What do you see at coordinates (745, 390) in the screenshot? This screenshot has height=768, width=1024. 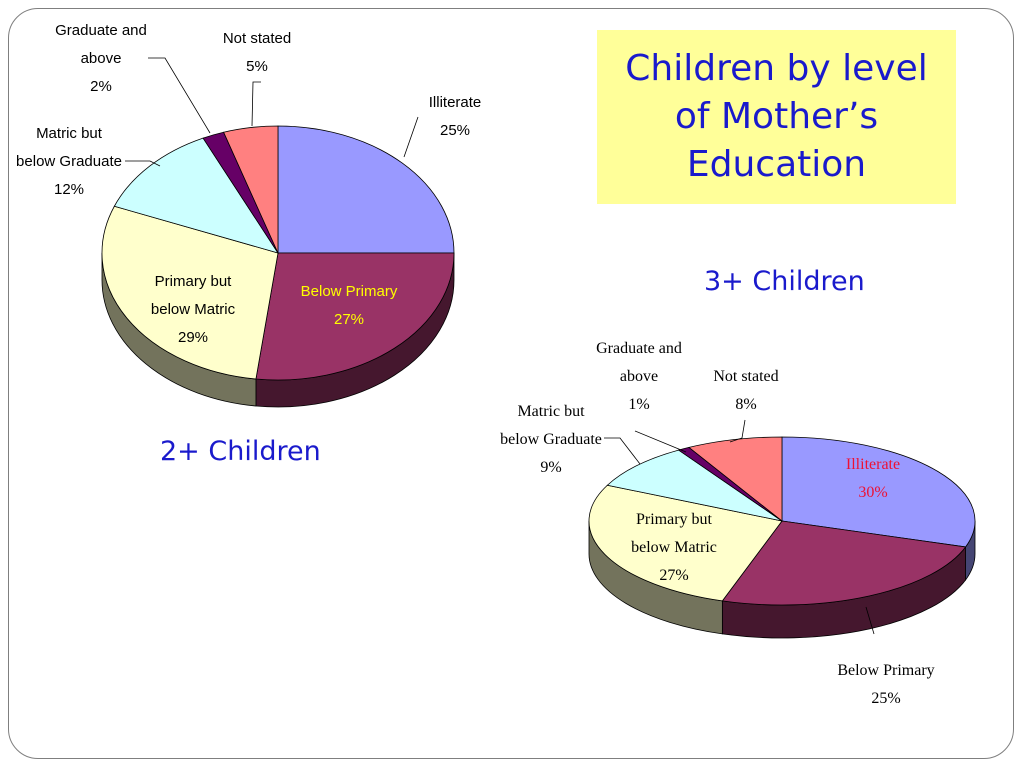 I see `data-label-not-stated: Not stated 8%` at bounding box center [745, 390].